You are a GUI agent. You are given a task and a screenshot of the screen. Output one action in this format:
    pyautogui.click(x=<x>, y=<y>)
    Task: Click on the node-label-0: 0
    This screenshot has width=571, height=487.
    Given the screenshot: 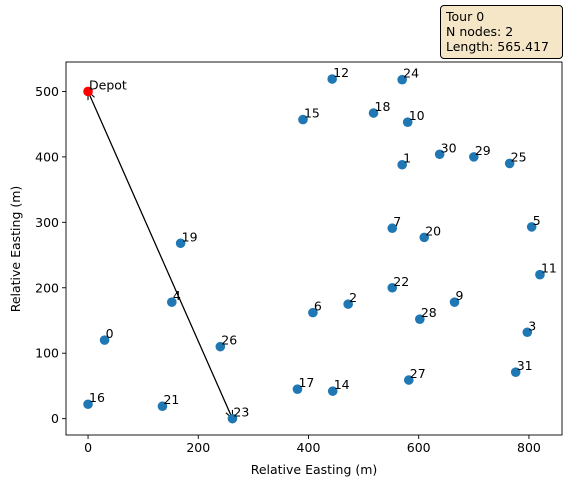 What is the action you would take?
    pyautogui.click(x=110, y=333)
    